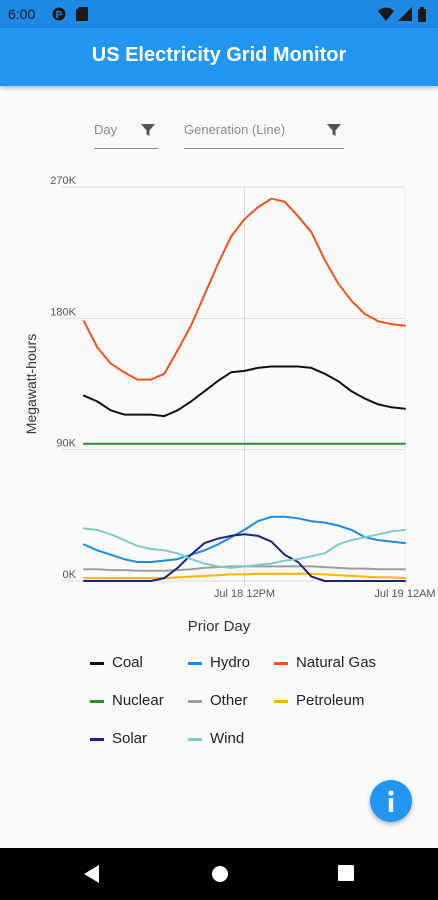 The image size is (438, 900). What do you see at coordinates (422, 14) in the screenshot?
I see `battery-icon` at bounding box center [422, 14].